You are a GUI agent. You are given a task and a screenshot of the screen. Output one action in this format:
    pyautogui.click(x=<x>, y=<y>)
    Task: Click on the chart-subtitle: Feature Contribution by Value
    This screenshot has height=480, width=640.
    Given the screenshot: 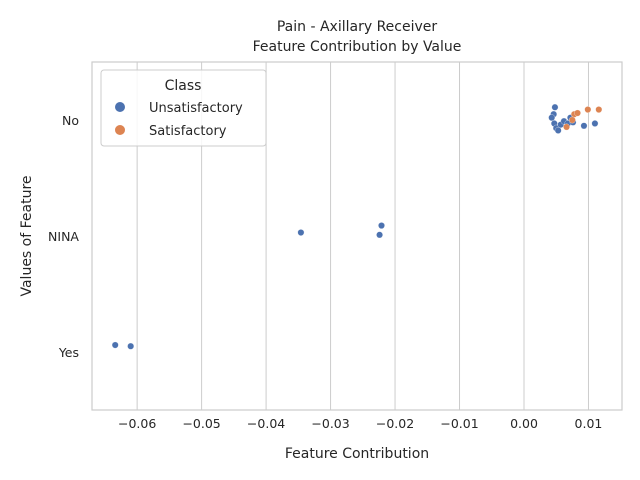 What is the action you would take?
    pyautogui.click(x=357, y=47)
    